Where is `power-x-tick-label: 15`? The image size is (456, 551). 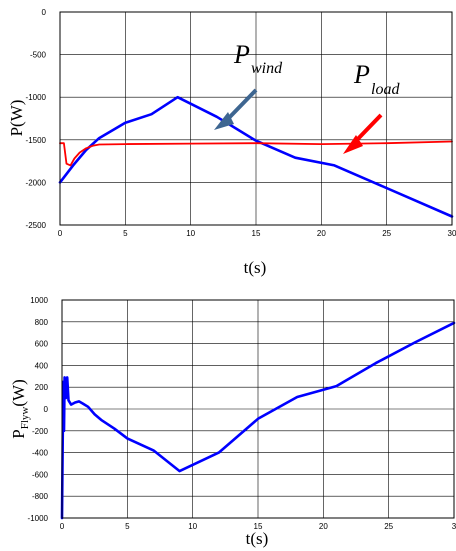 power-x-tick-label: 15 is located at coordinates (256, 233).